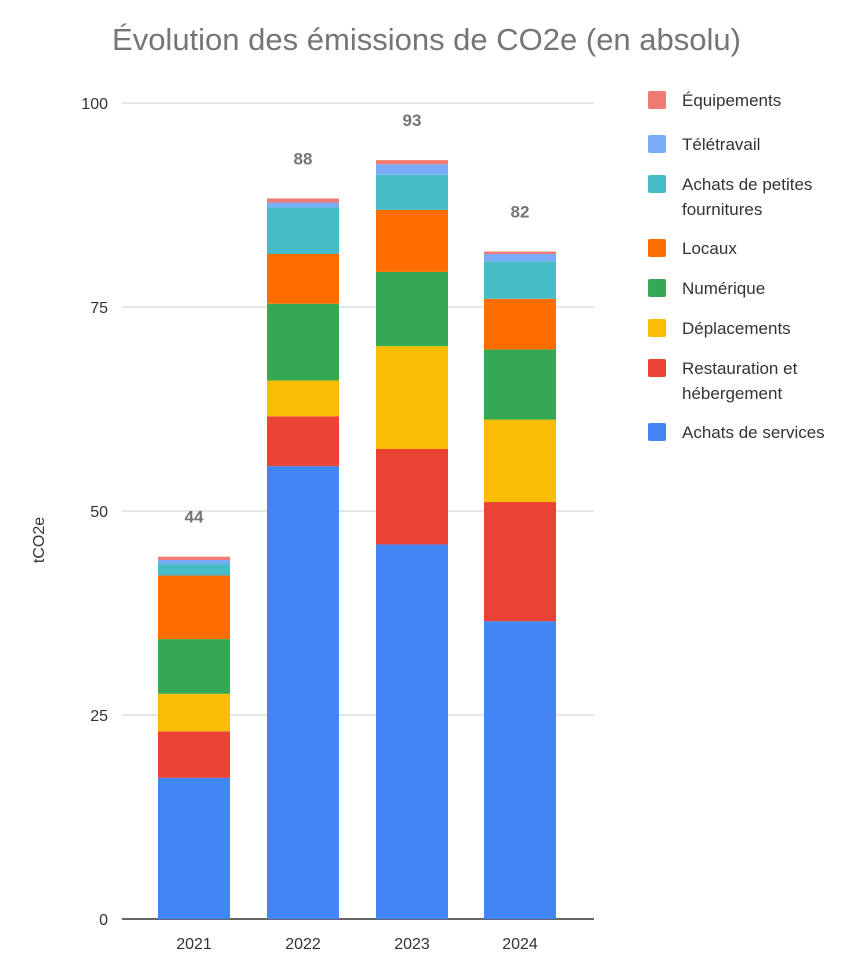 This screenshot has height=960, width=853. What do you see at coordinates (732, 100) in the screenshot?
I see `legend-label: Équipements` at bounding box center [732, 100].